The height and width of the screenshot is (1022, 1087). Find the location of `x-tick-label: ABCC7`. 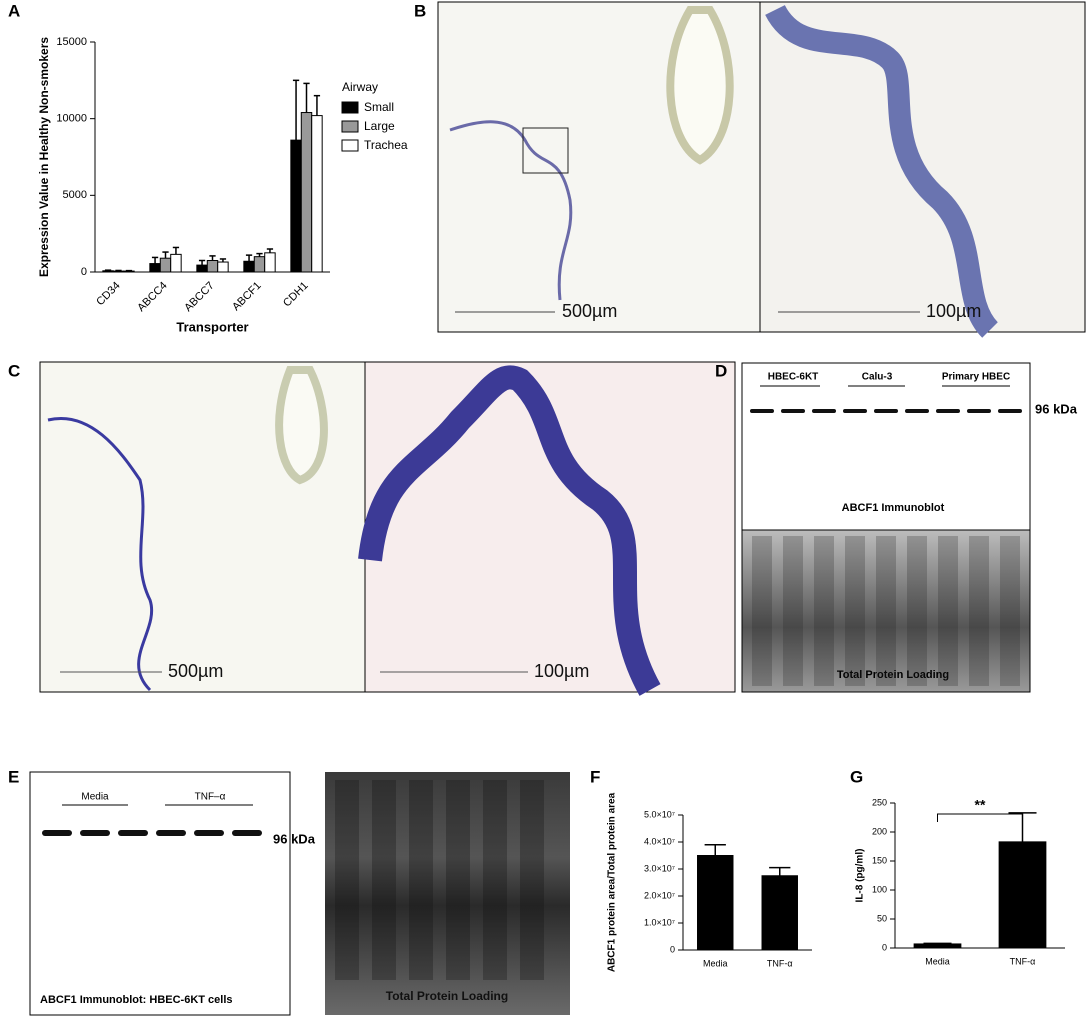

x-tick-label: ABCC7 is located at coordinates (199, 297).